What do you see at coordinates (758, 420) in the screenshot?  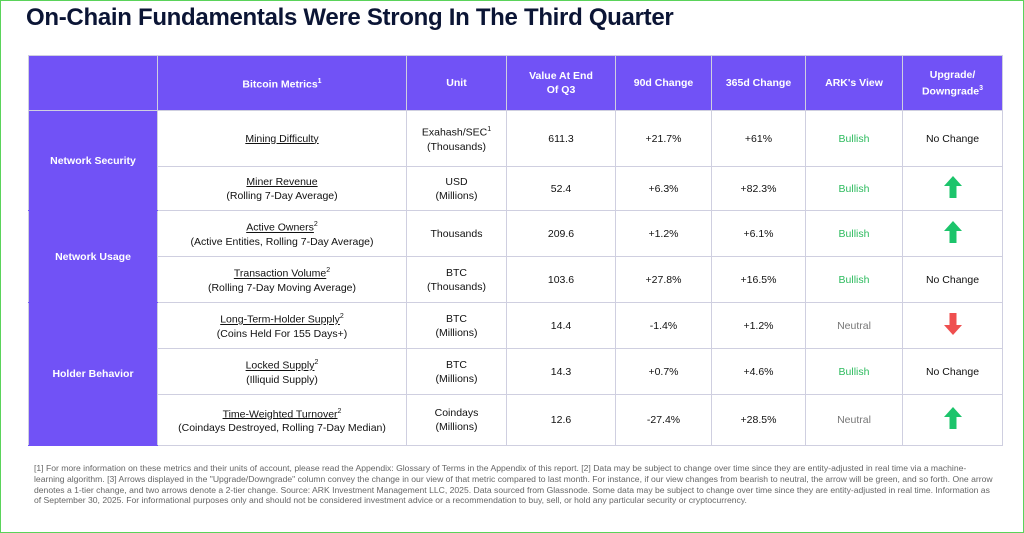 I see `change-365d: +28.5%` at bounding box center [758, 420].